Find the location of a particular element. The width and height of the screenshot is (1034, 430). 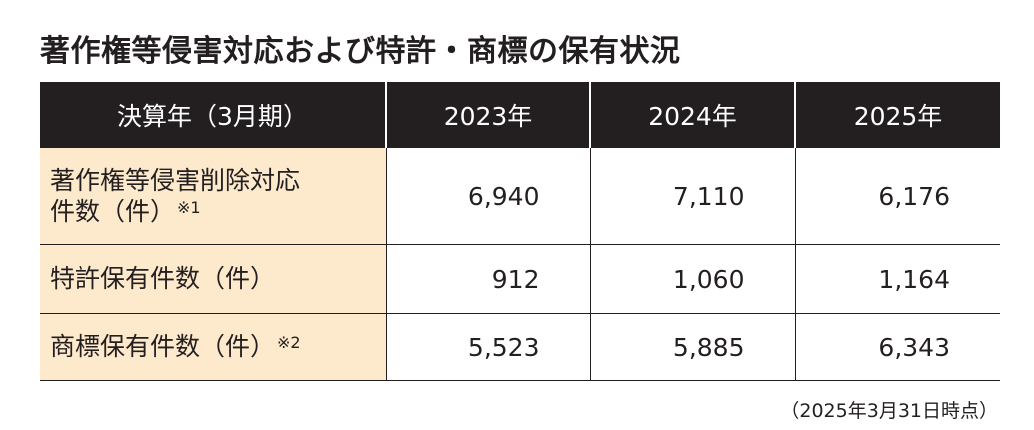

row-label: 商標保有件数（件）※2 is located at coordinates (213, 347).